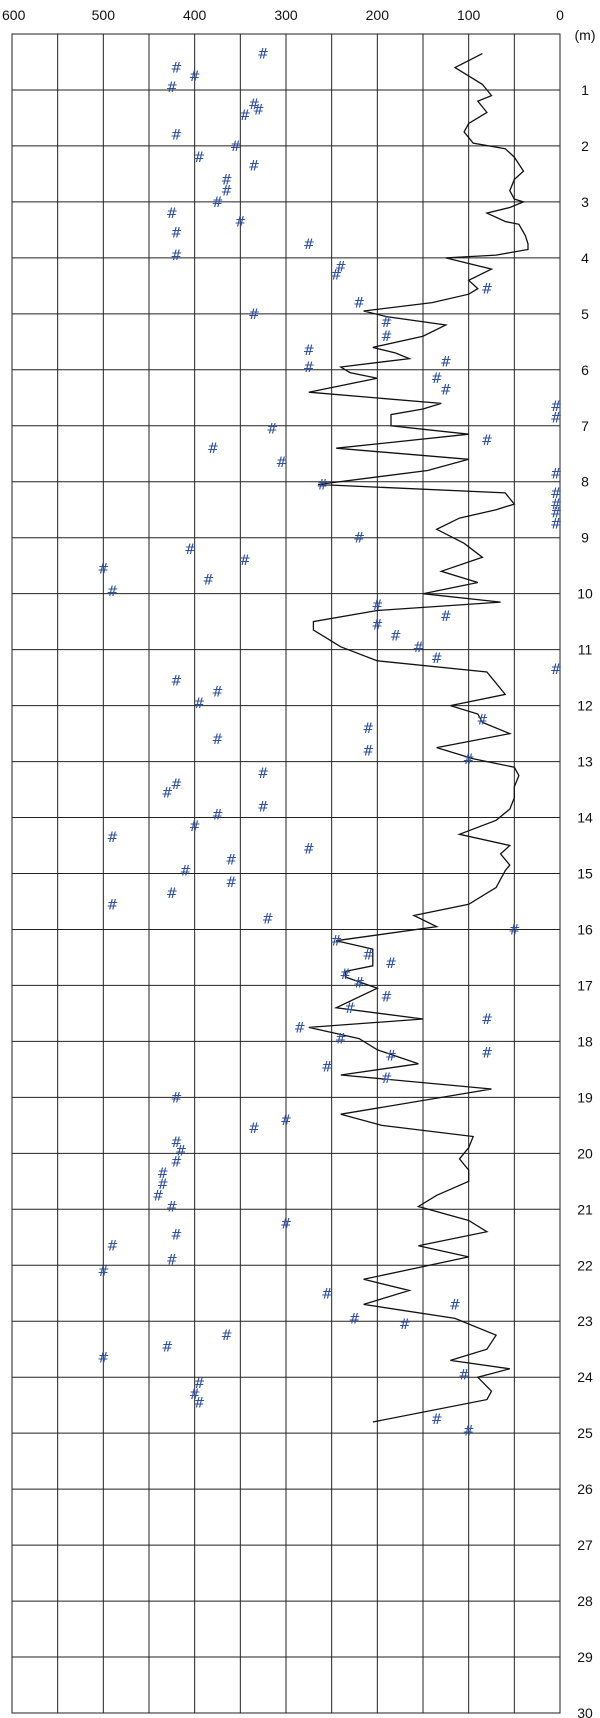 This screenshot has height=1718, width=600. I want to click on y-tick-label: 5, so click(585, 314).